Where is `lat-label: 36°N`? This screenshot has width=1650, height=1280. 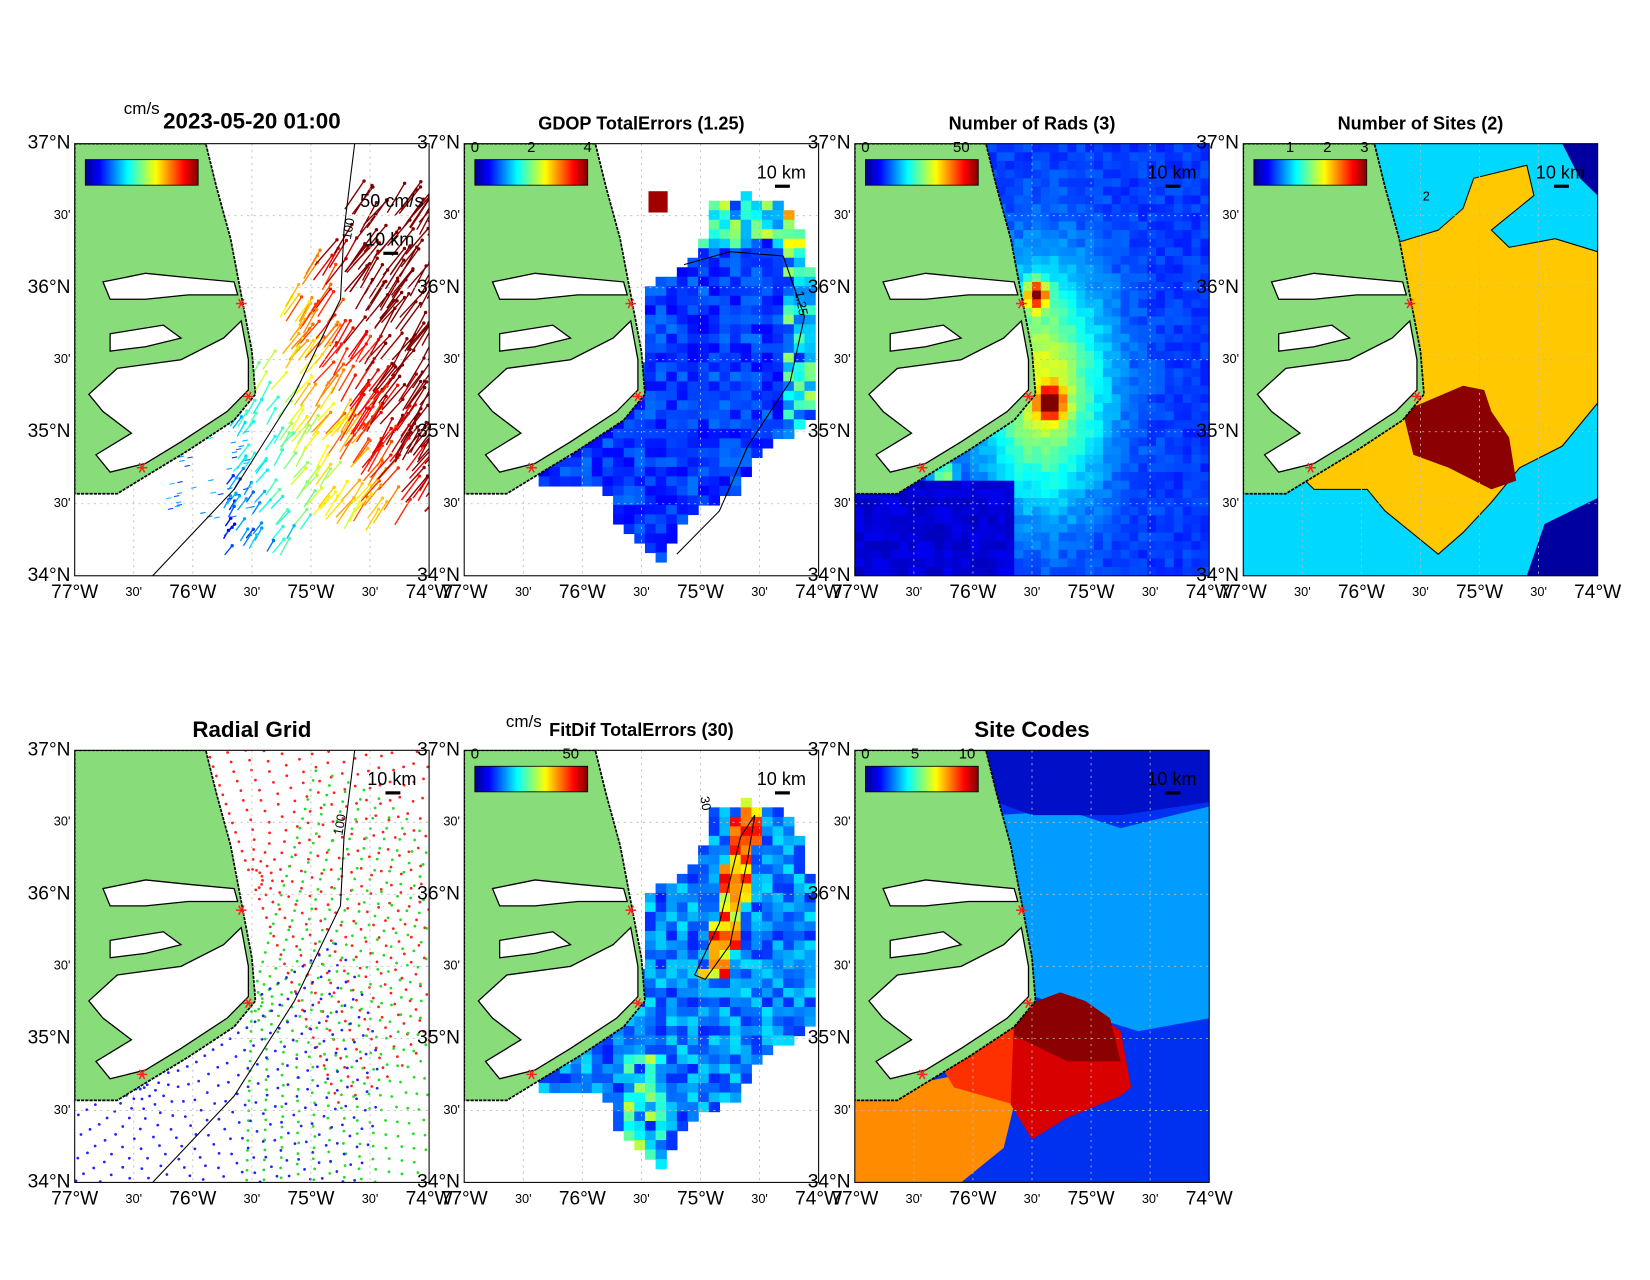
lat-label: 36°N is located at coordinates (49, 893).